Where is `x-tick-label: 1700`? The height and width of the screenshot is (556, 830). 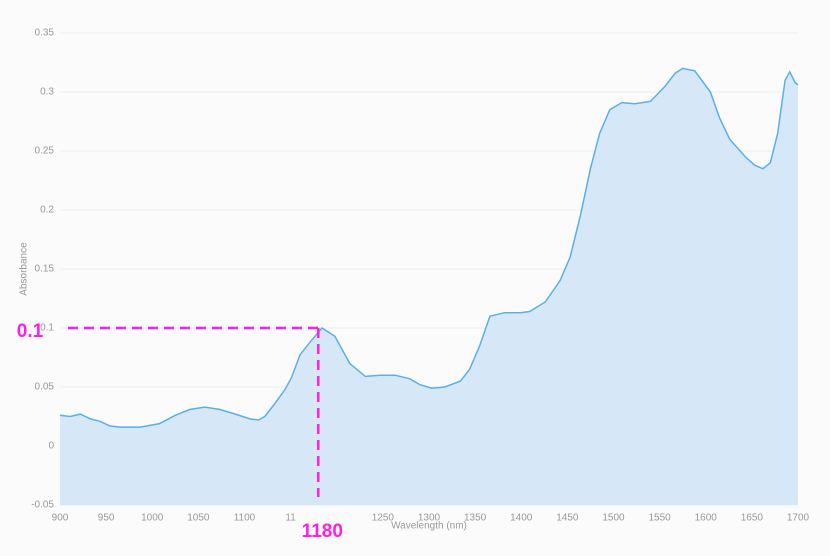 x-tick-label: 1700 is located at coordinates (798, 518).